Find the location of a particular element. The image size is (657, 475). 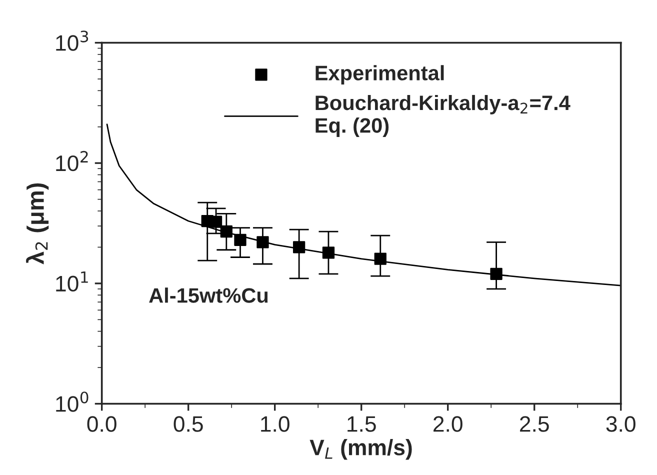

annotation: Al-15wt%Cu is located at coordinates (208, 295).